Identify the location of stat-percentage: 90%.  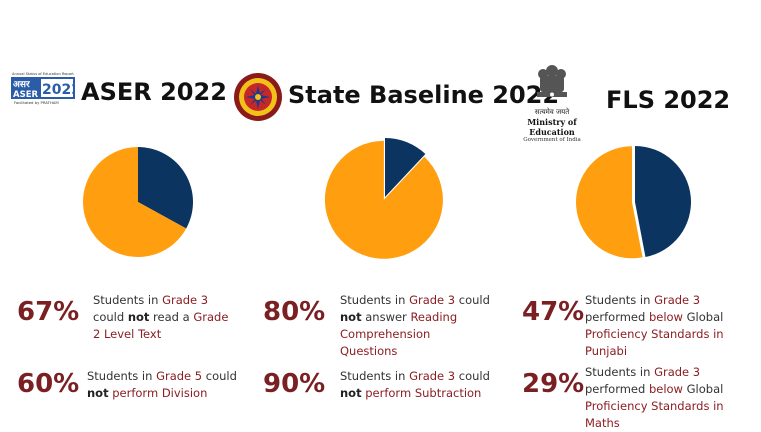
(294, 384).